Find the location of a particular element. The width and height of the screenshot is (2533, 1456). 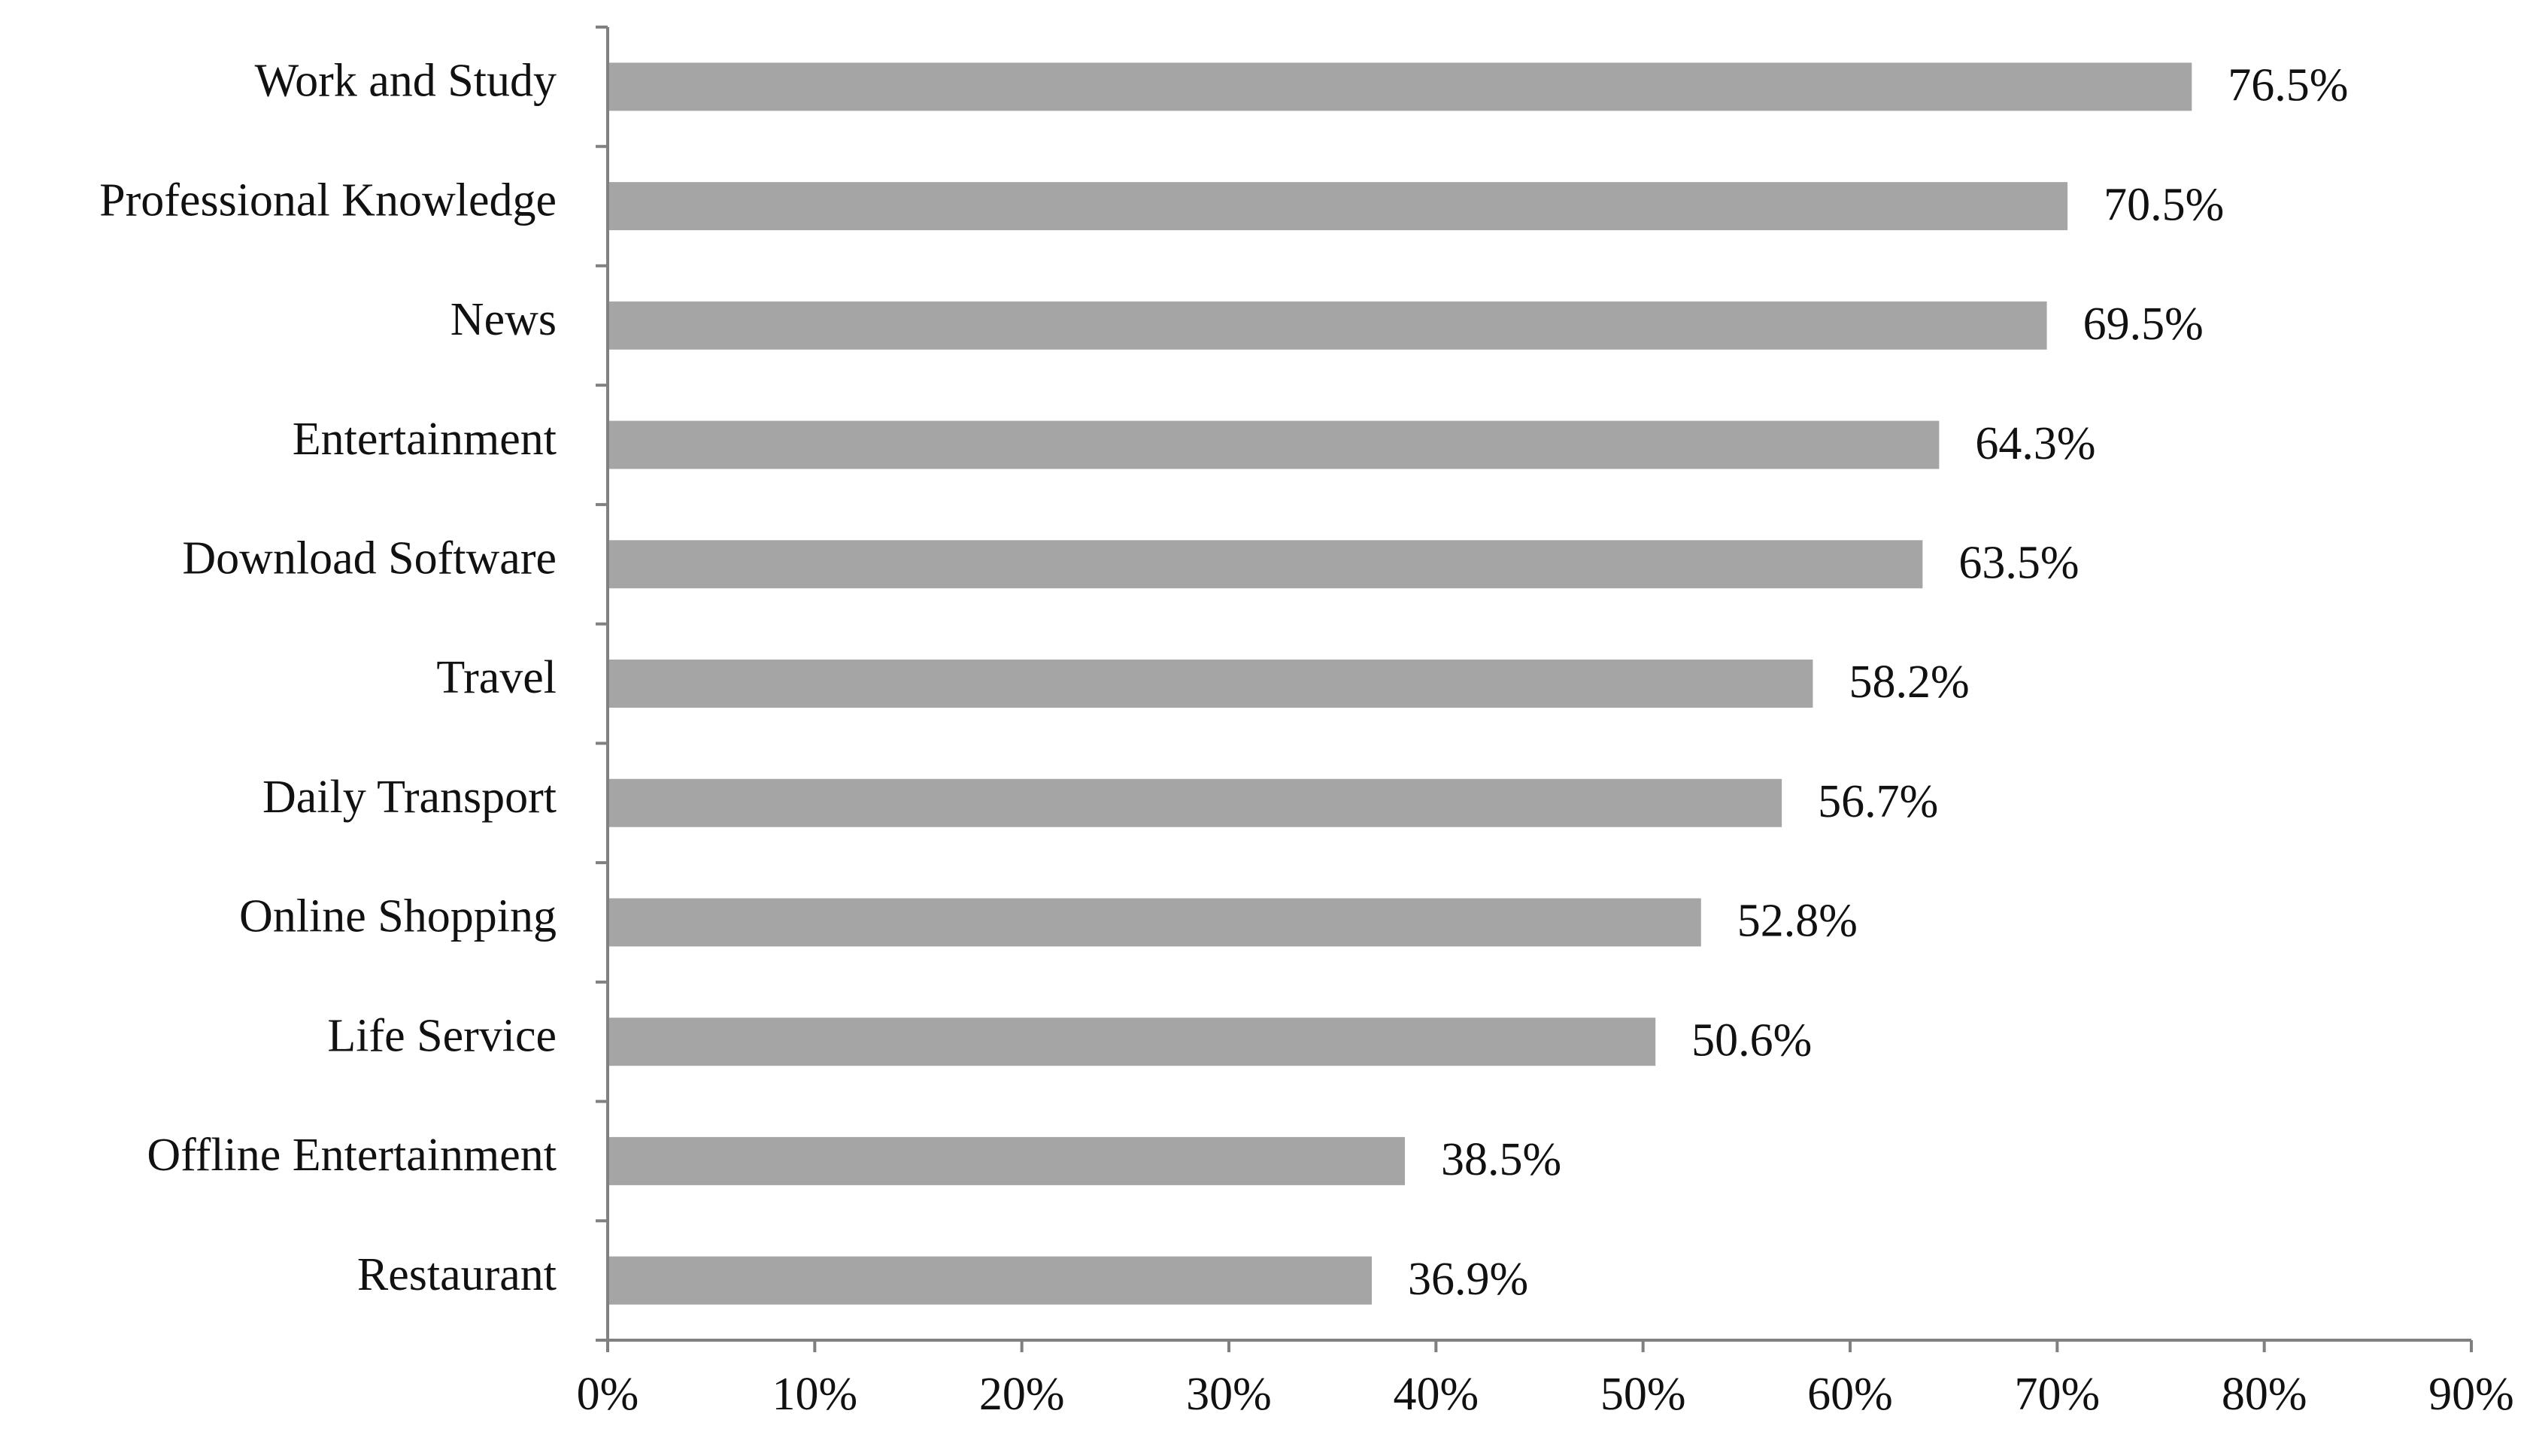

data-label: 52.8% is located at coordinates (1797, 921).